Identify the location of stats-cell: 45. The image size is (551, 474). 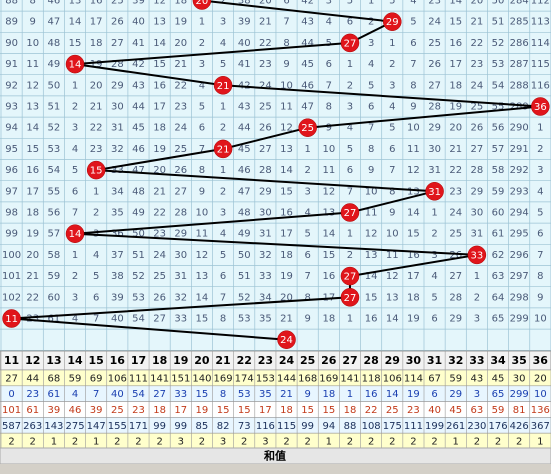
(455, 410).